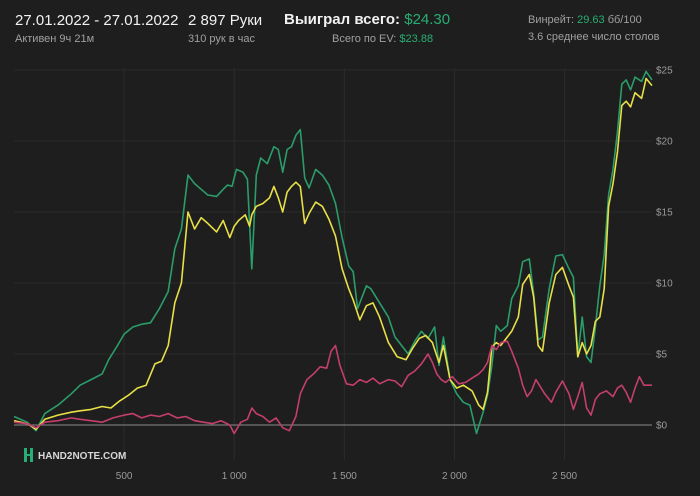  Describe the element at coordinates (416, 39) in the screenshot. I see `ev-value: $23.88` at that location.